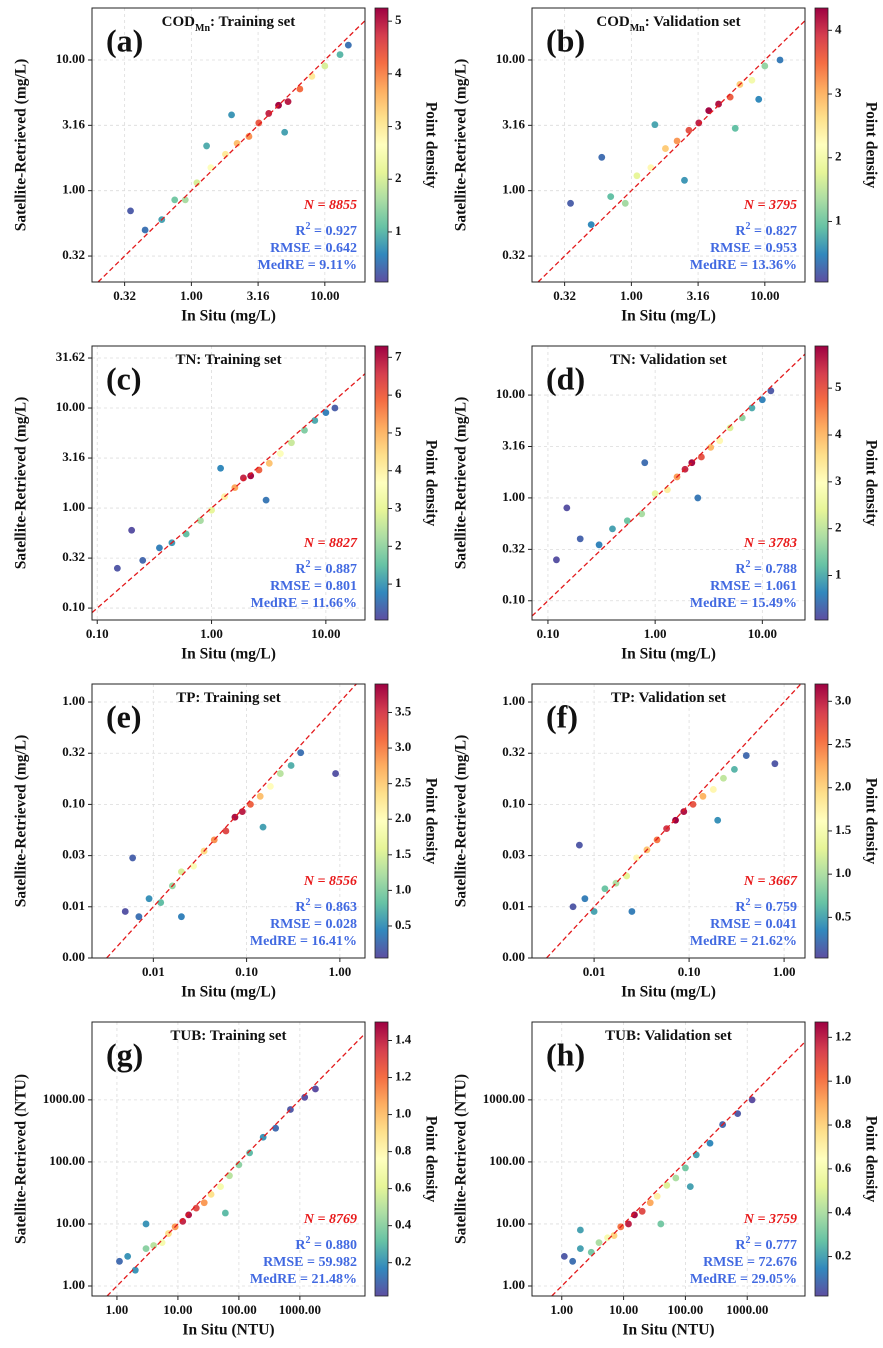 The height and width of the screenshot is (1348, 883). What do you see at coordinates (843, 1167) in the screenshot?
I see `colorbar-tick-label: 0.6` at bounding box center [843, 1167].